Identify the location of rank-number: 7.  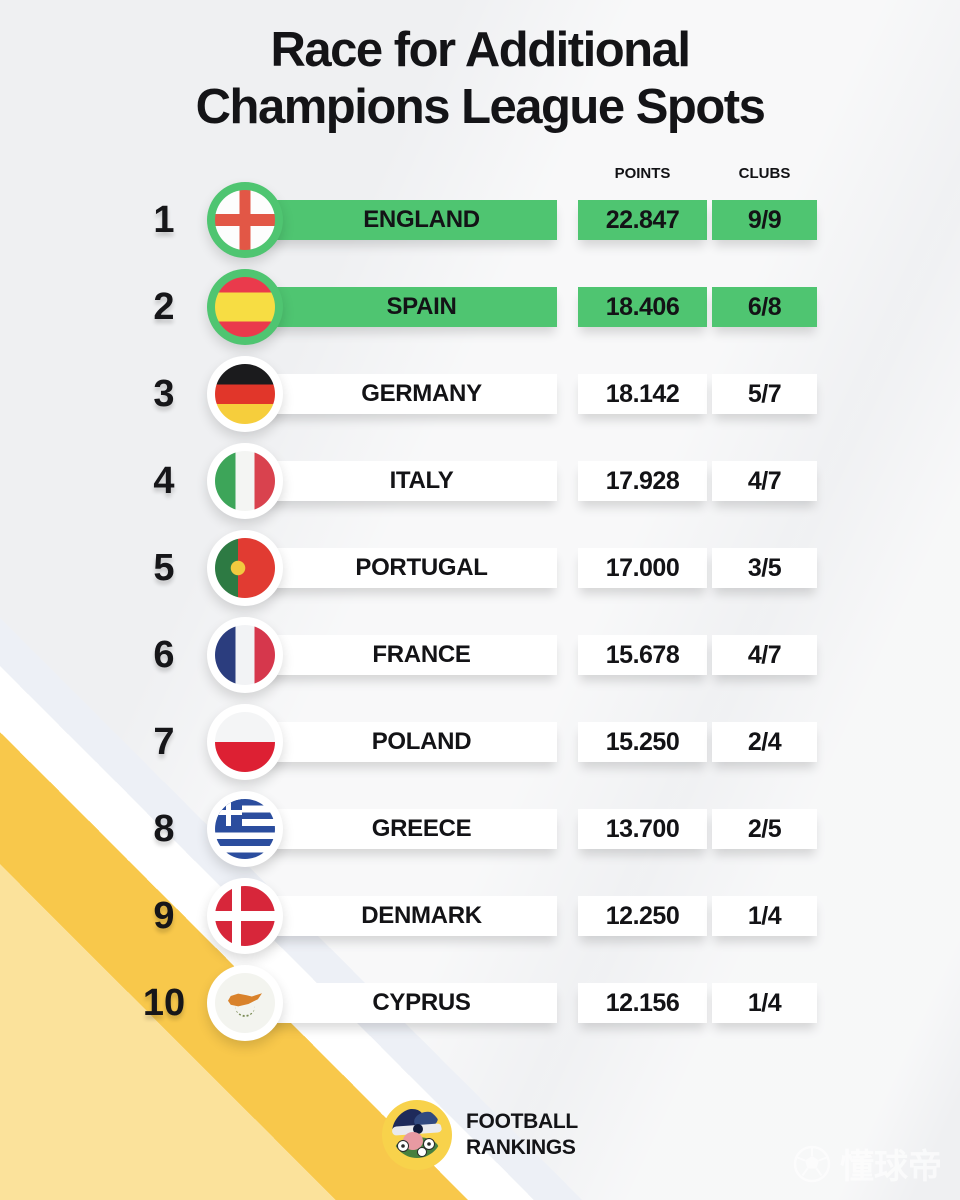
(164, 741).